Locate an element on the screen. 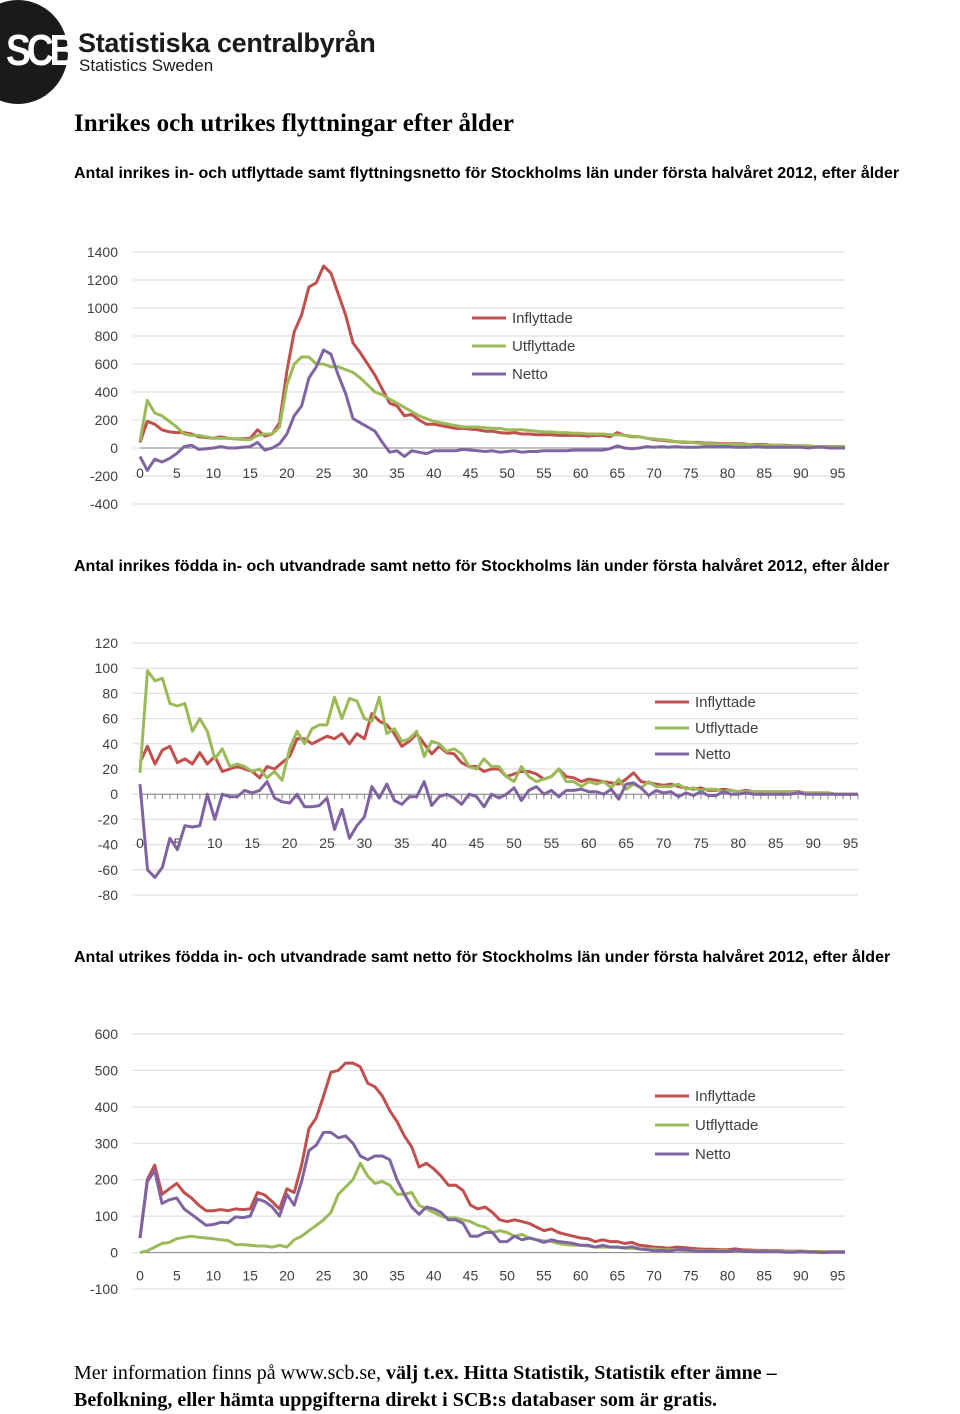  y-tick-label: -400 is located at coordinates (104, 504).